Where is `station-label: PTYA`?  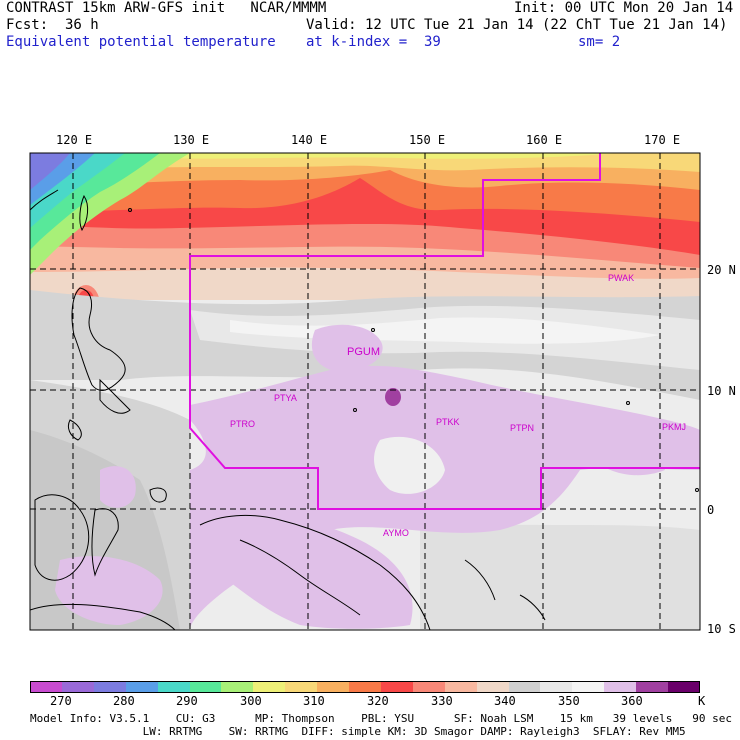 station-label: PTYA is located at coordinates (285, 398).